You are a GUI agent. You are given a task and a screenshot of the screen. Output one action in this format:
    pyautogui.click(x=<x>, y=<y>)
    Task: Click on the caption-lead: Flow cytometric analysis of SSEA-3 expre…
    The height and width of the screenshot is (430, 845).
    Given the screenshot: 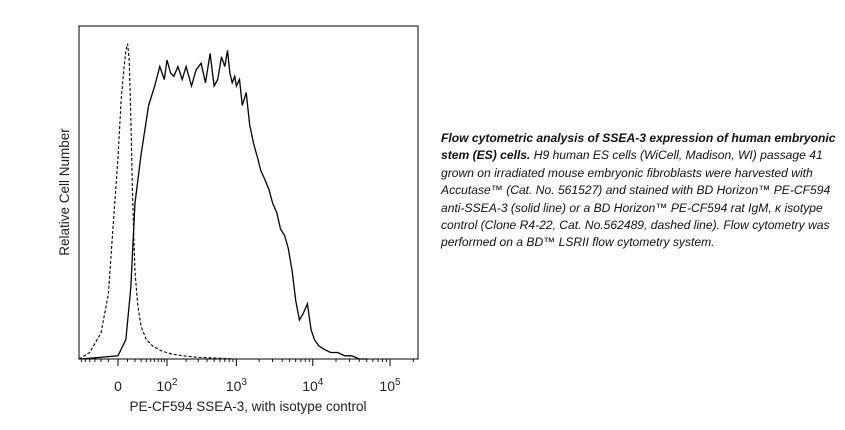 What is the action you would take?
    pyautogui.click(x=638, y=147)
    